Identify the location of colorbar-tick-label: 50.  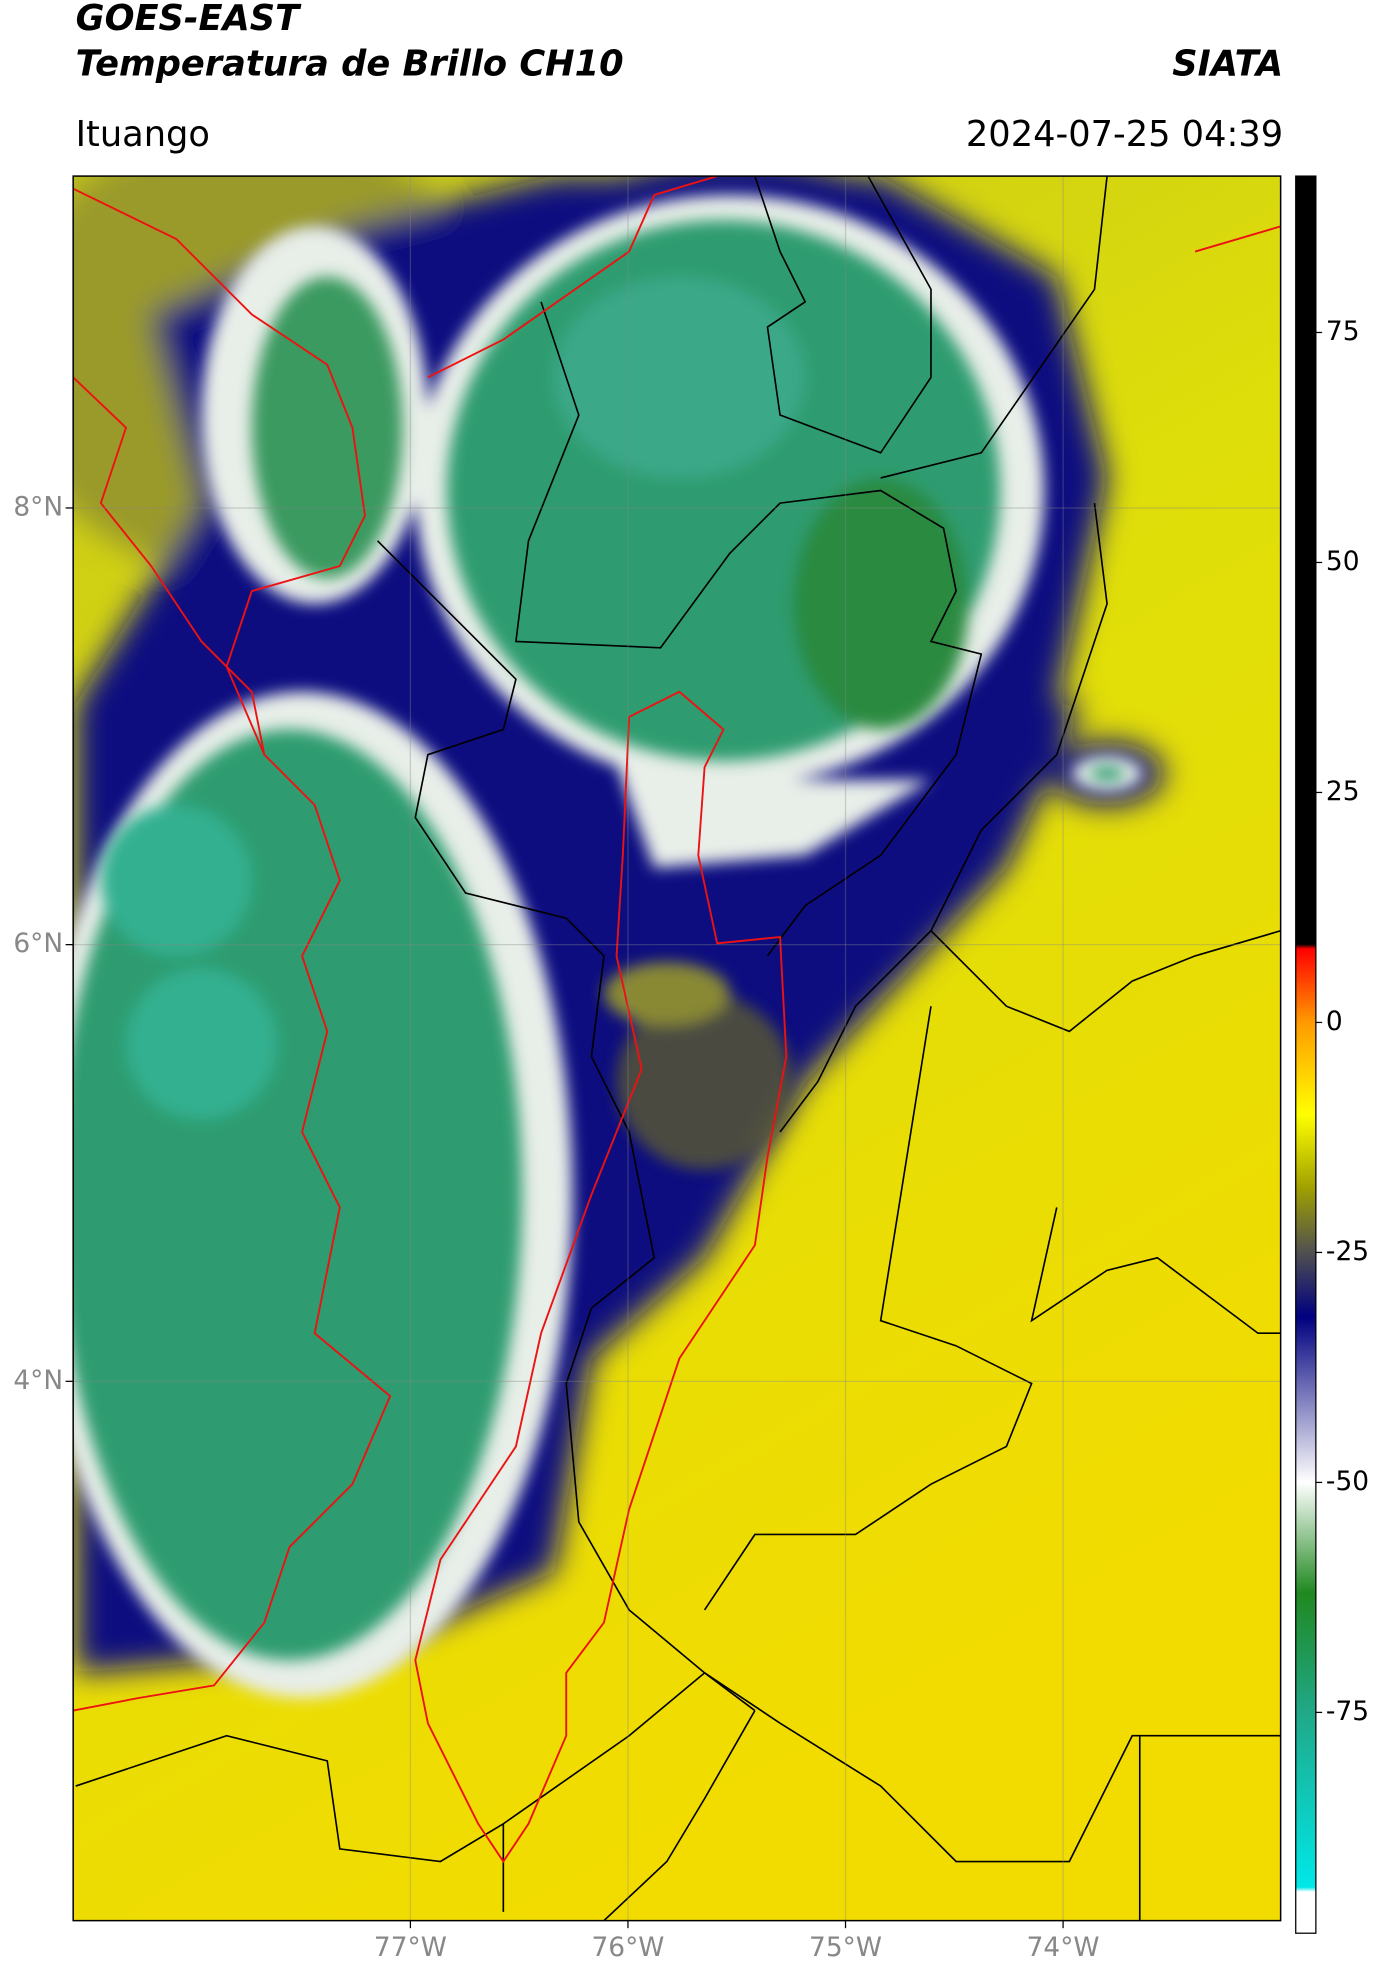
(1343, 561).